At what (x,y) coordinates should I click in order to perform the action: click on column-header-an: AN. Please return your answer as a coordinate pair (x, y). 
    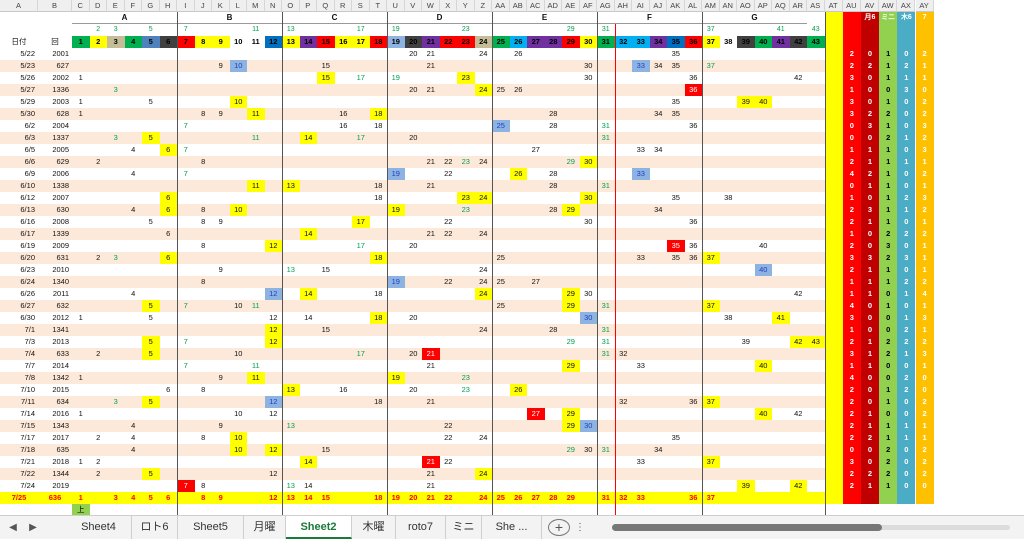
    Looking at the image, I should click on (728, 6).